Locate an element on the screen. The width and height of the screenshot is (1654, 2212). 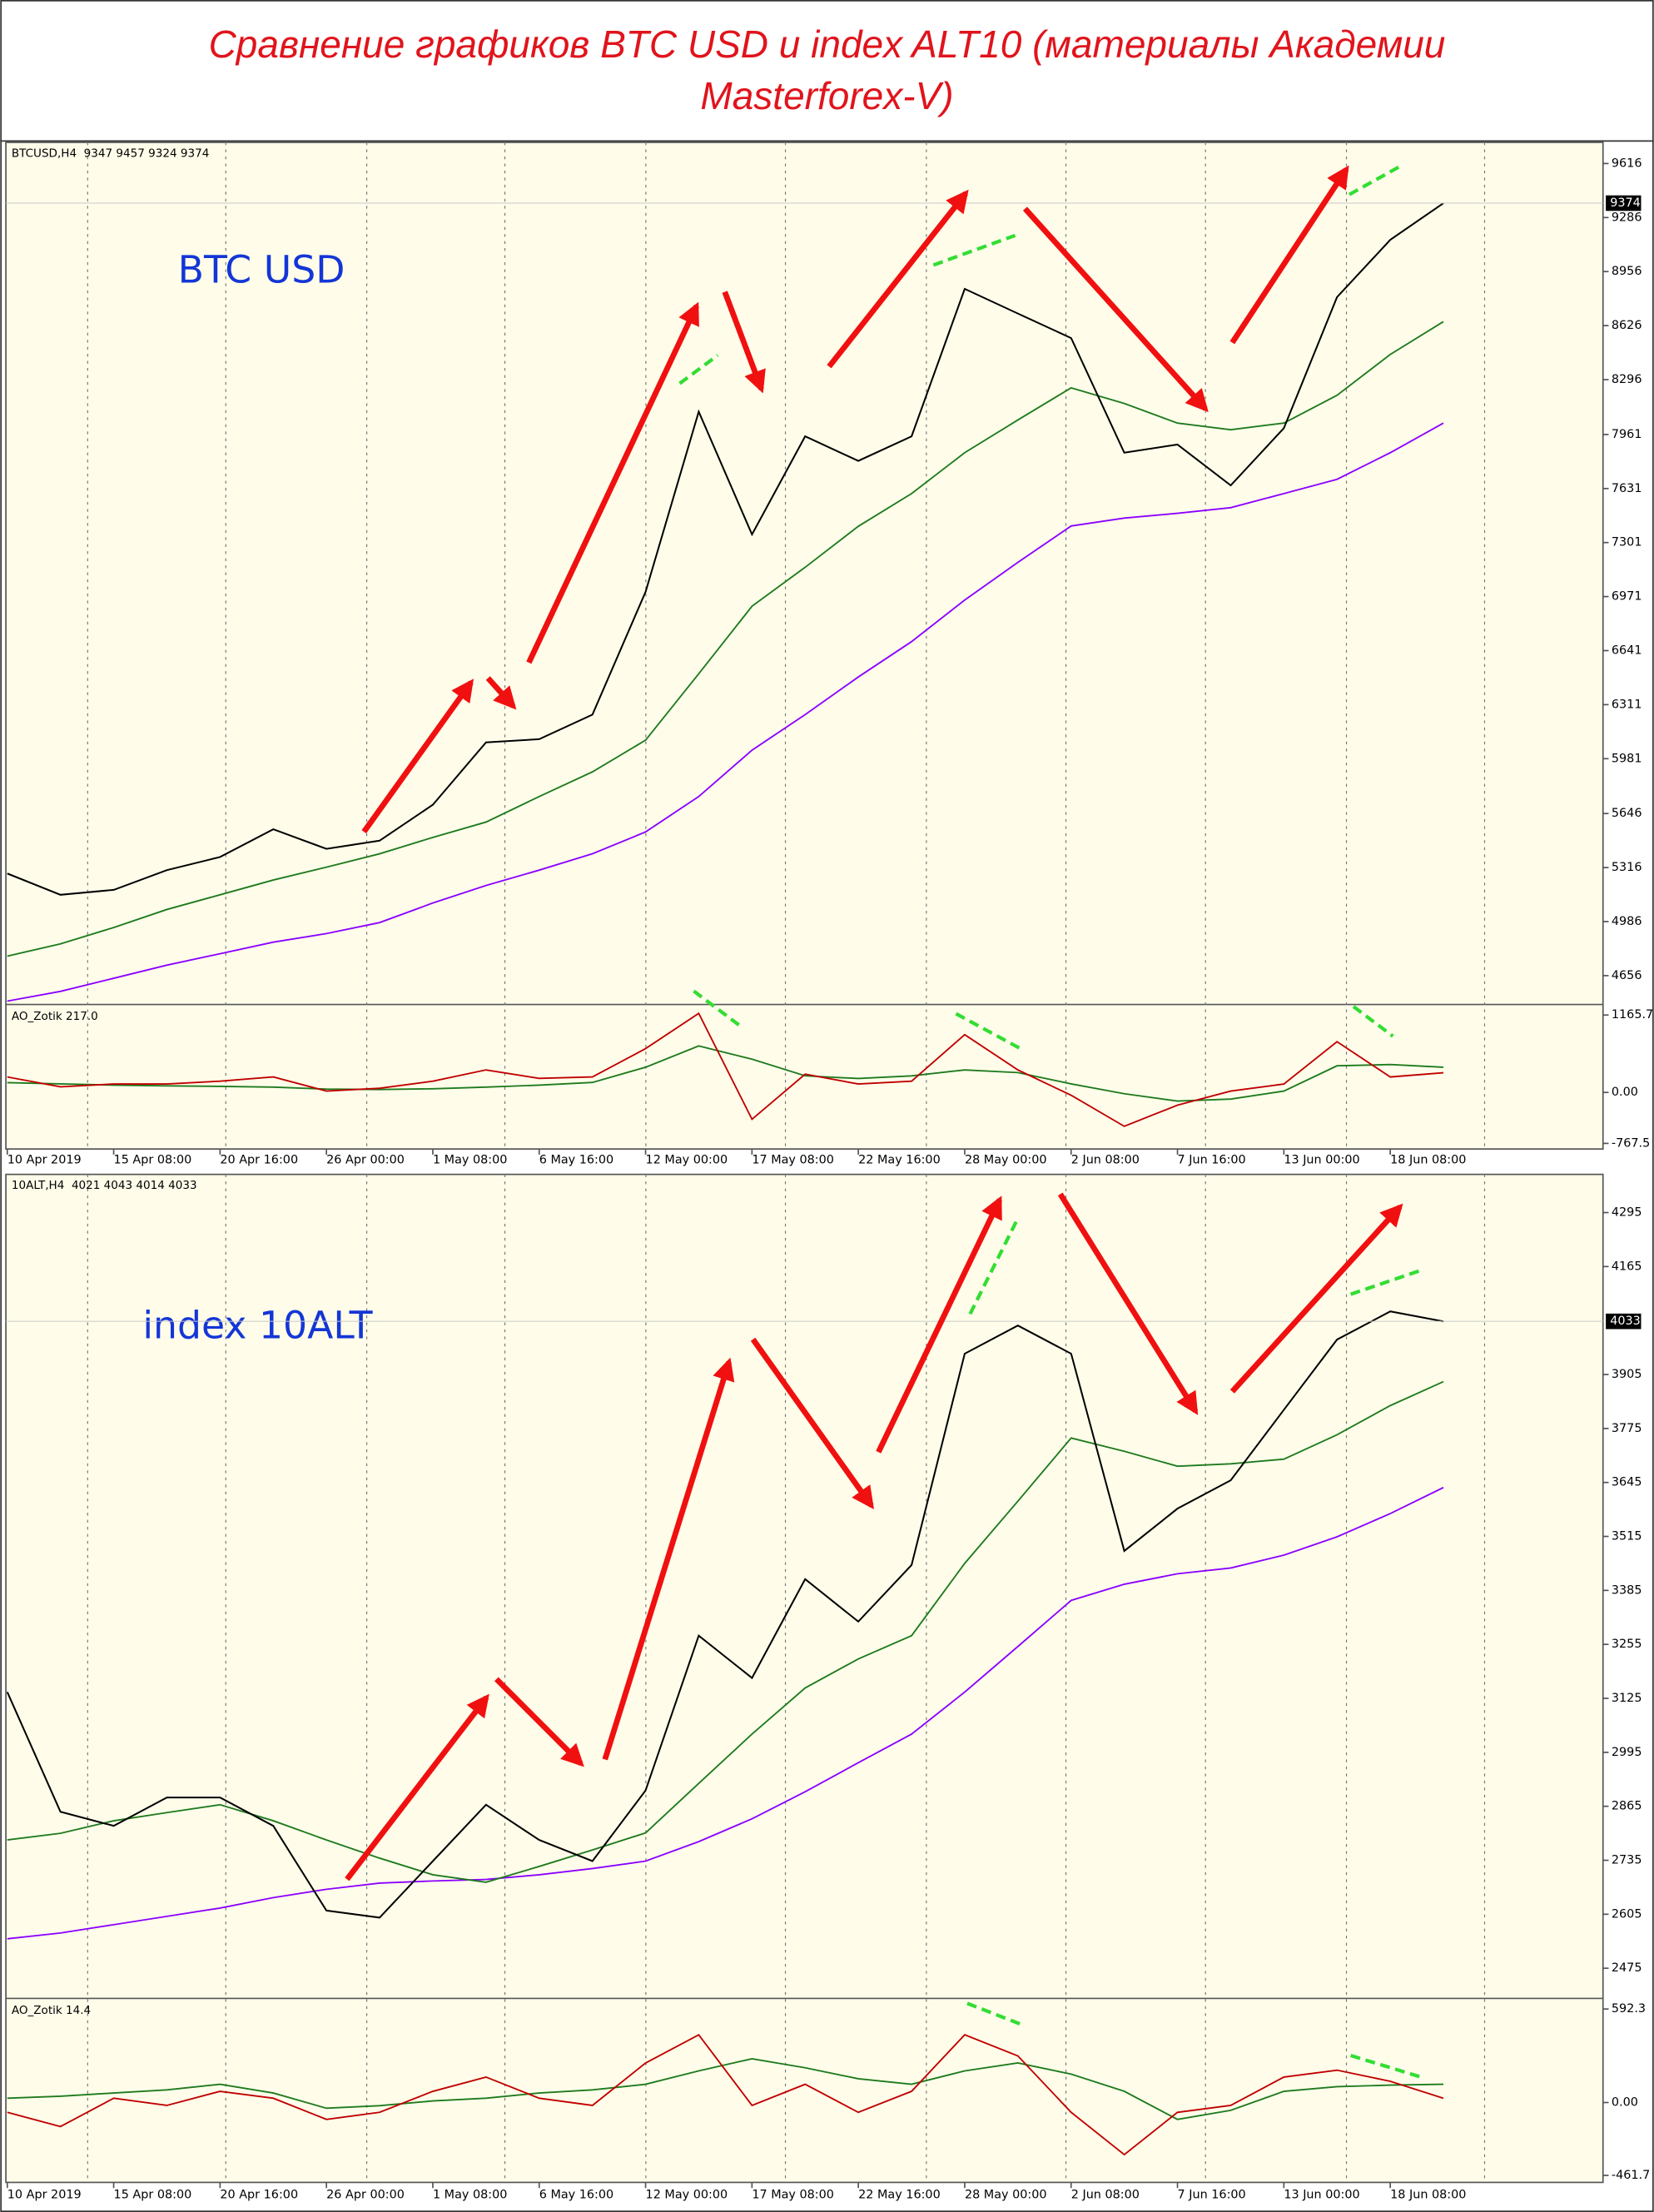
y-tick-label: 6971 is located at coordinates (1627, 597).